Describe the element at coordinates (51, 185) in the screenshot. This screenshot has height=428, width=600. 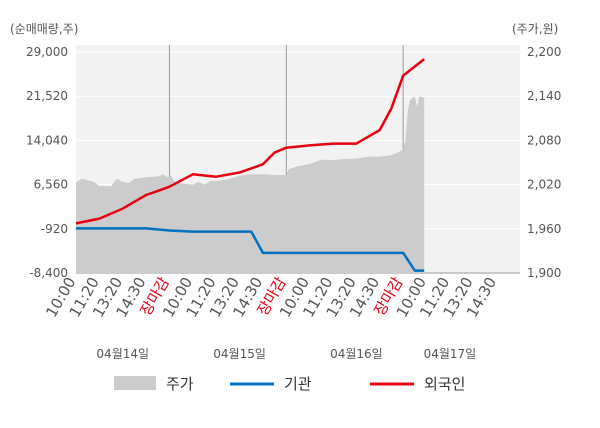
I see `left-tick-label: 6,560` at that location.